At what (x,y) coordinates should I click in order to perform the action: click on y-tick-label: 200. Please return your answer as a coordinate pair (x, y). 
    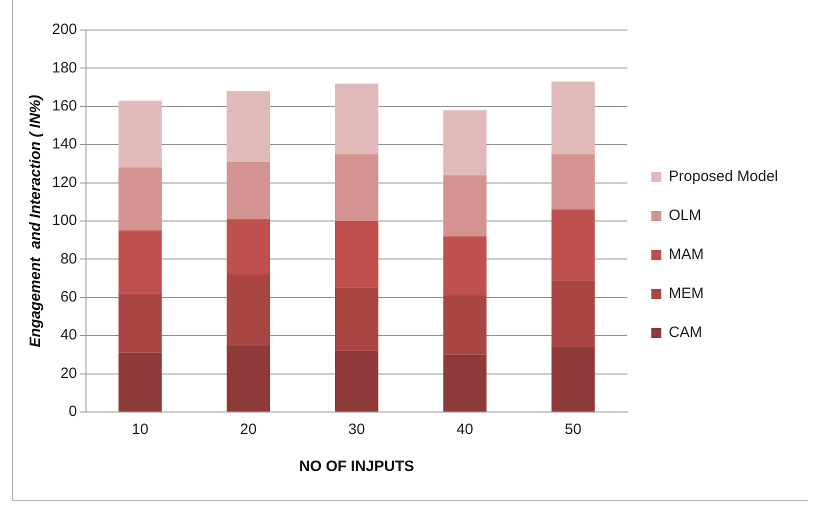
    Looking at the image, I should click on (65, 29).